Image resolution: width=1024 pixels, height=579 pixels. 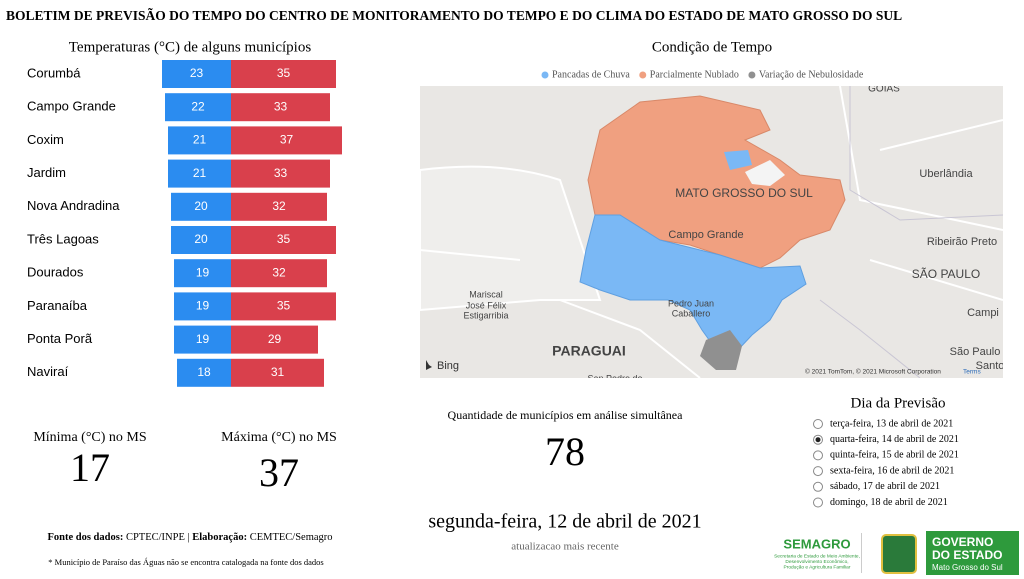 I want to click on radio-label: quinta-feira, 15 de abril de 2021, so click(x=894, y=455).